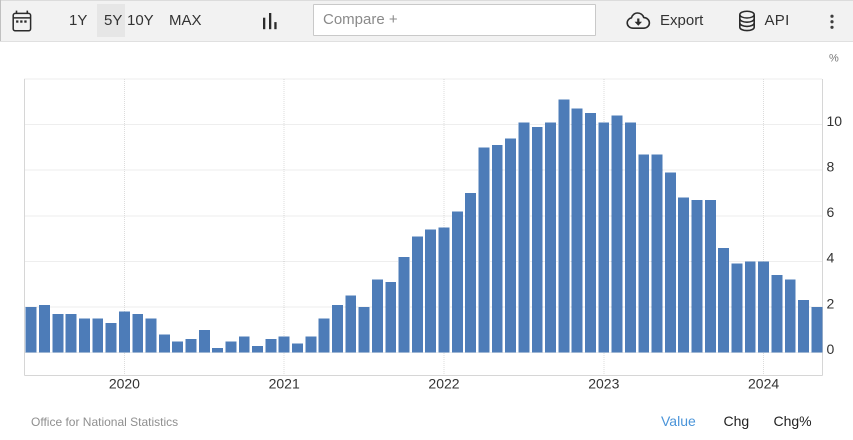  Describe the element at coordinates (831, 166) in the screenshot. I see `svg-text: 8` at that location.